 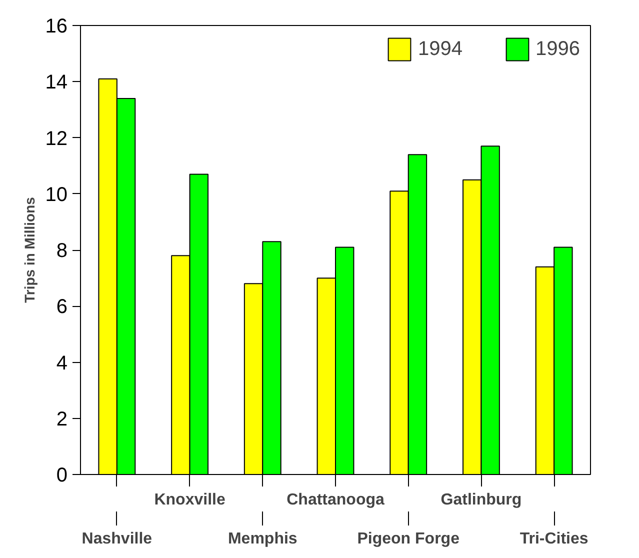 I want to click on y-axis-title: Trips in Millions, so click(x=29, y=249).